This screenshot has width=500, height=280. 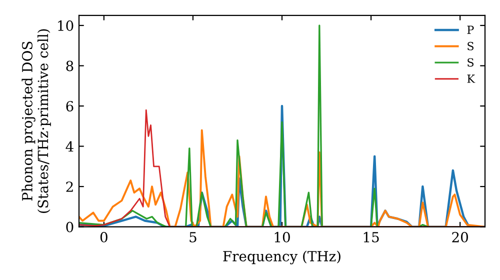 I want to click on x-tick-label: 5, so click(x=193, y=237).